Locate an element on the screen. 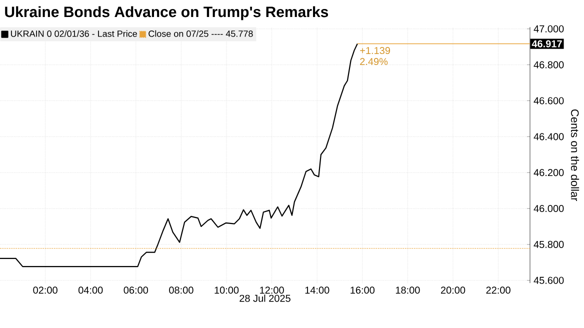  y-tick-label: 47.000 is located at coordinates (549, 28).